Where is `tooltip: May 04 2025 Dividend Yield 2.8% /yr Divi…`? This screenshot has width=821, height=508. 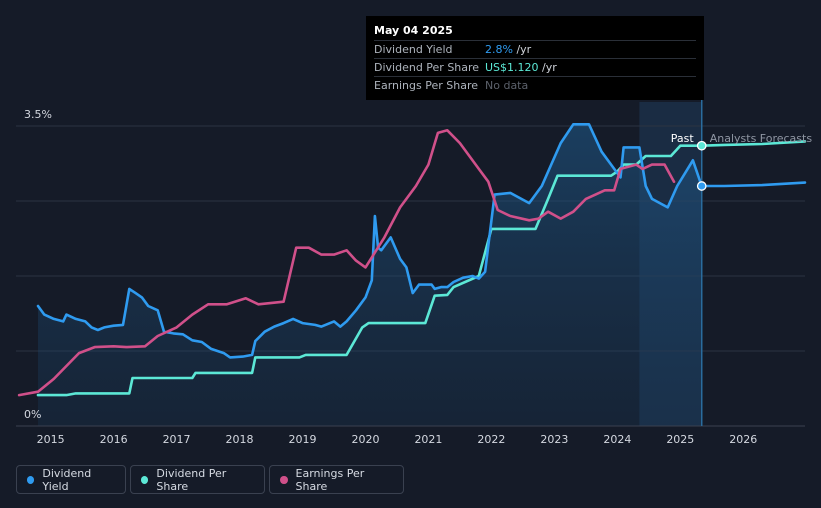 tooltip: May 04 2025 Dividend Yield 2.8% /yr Divi… is located at coordinates (535, 58).